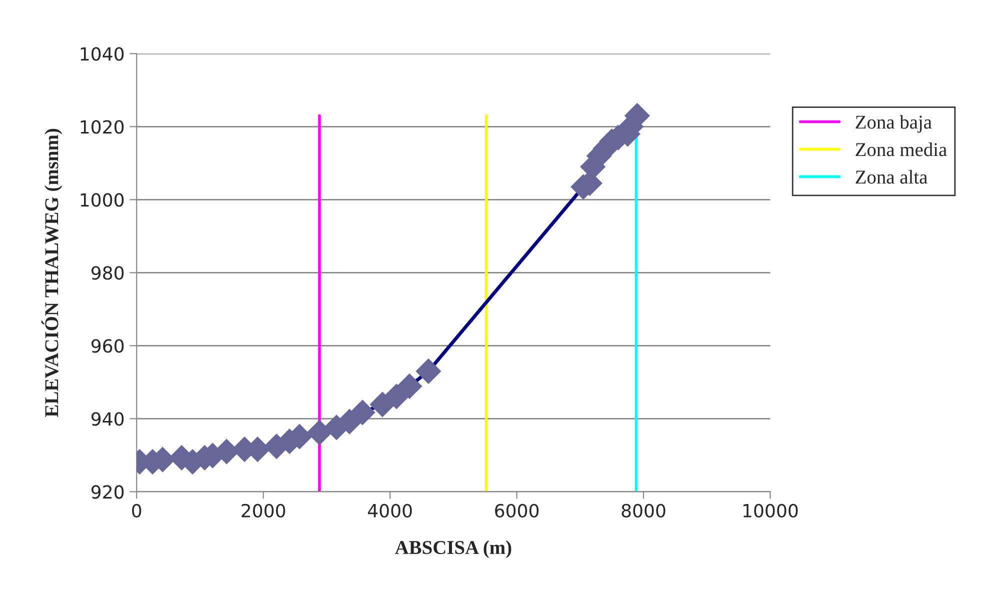 Image resolution: width=990 pixels, height=596 pixels. What do you see at coordinates (107, 346) in the screenshot?
I see `y-tick-label: 960` at bounding box center [107, 346].